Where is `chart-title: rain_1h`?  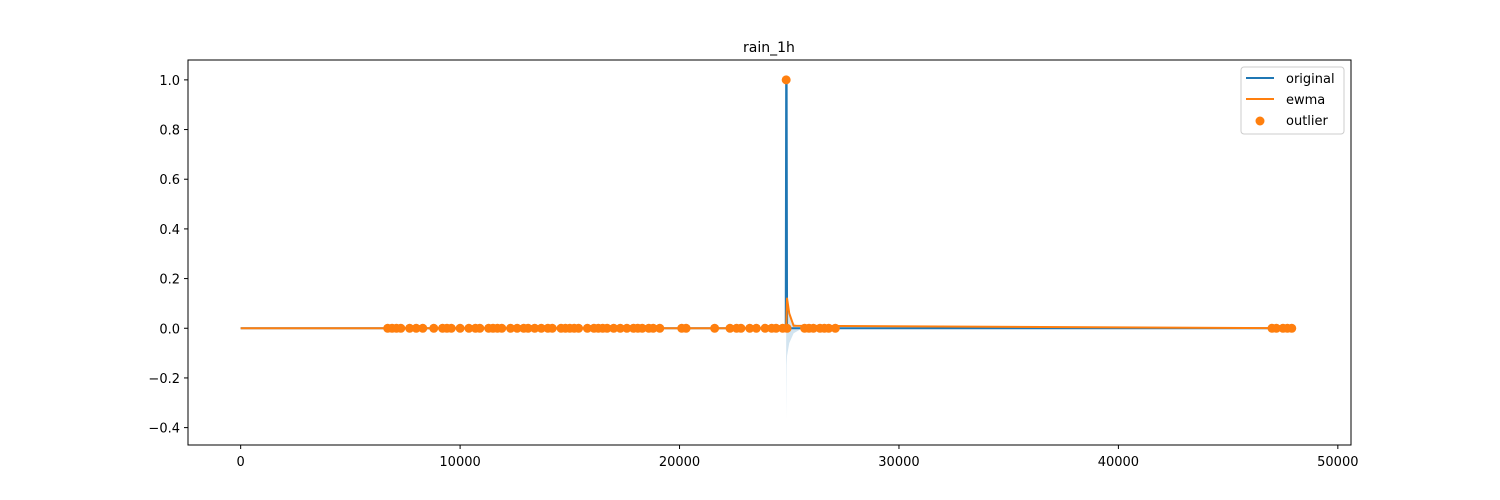
chart-title: rain_1h is located at coordinates (769, 48).